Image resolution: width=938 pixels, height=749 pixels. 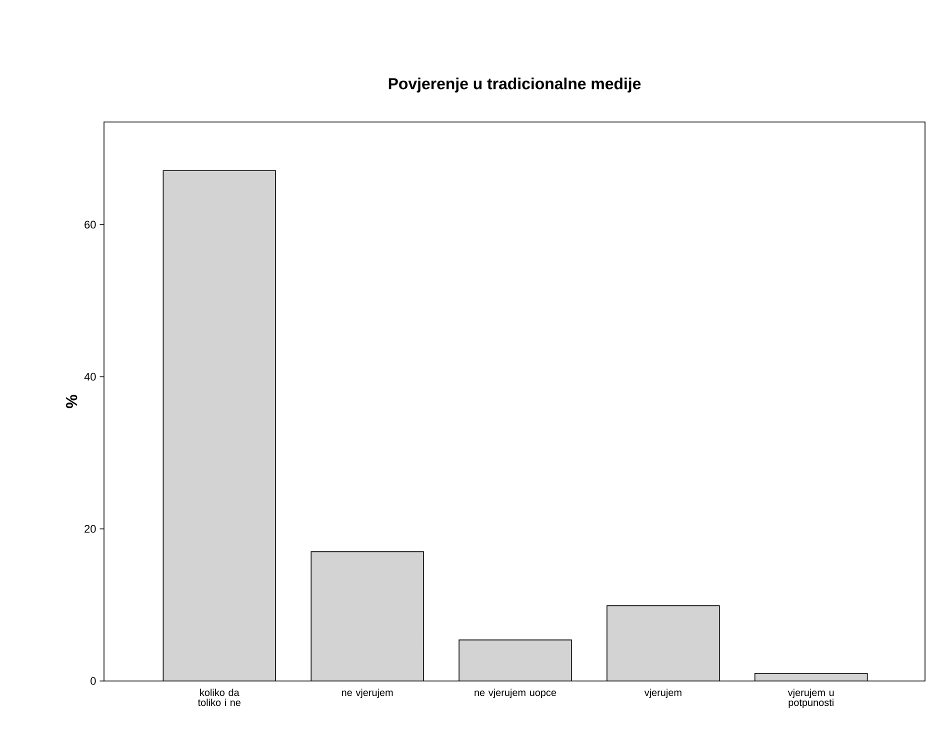 I want to click on x-tick-label: koliko da toliko i ne, so click(x=219, y=697).